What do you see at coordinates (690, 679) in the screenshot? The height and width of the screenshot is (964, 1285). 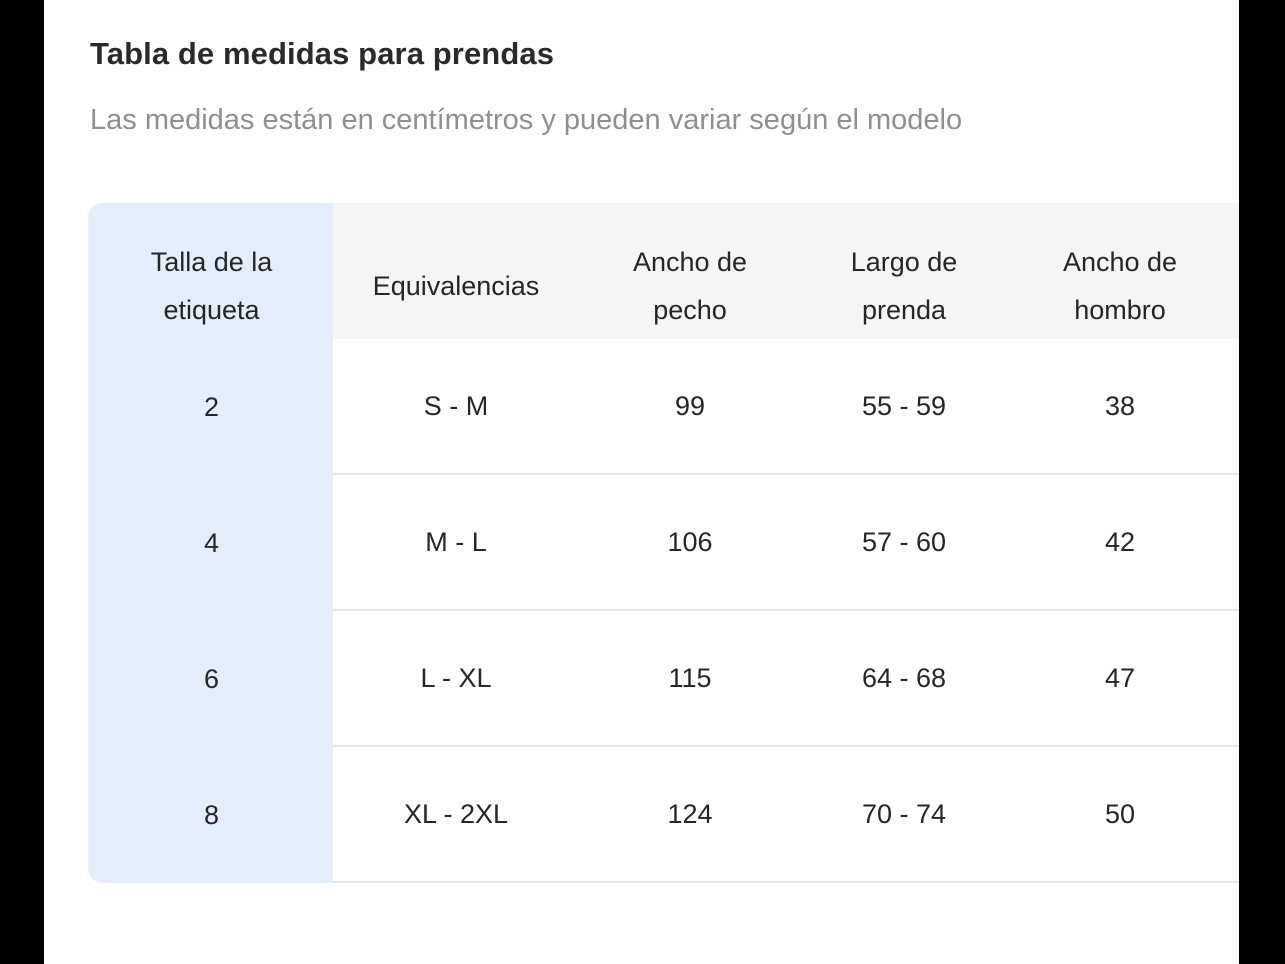 I see `table-cell: 115` at bounding box center [690, 679].